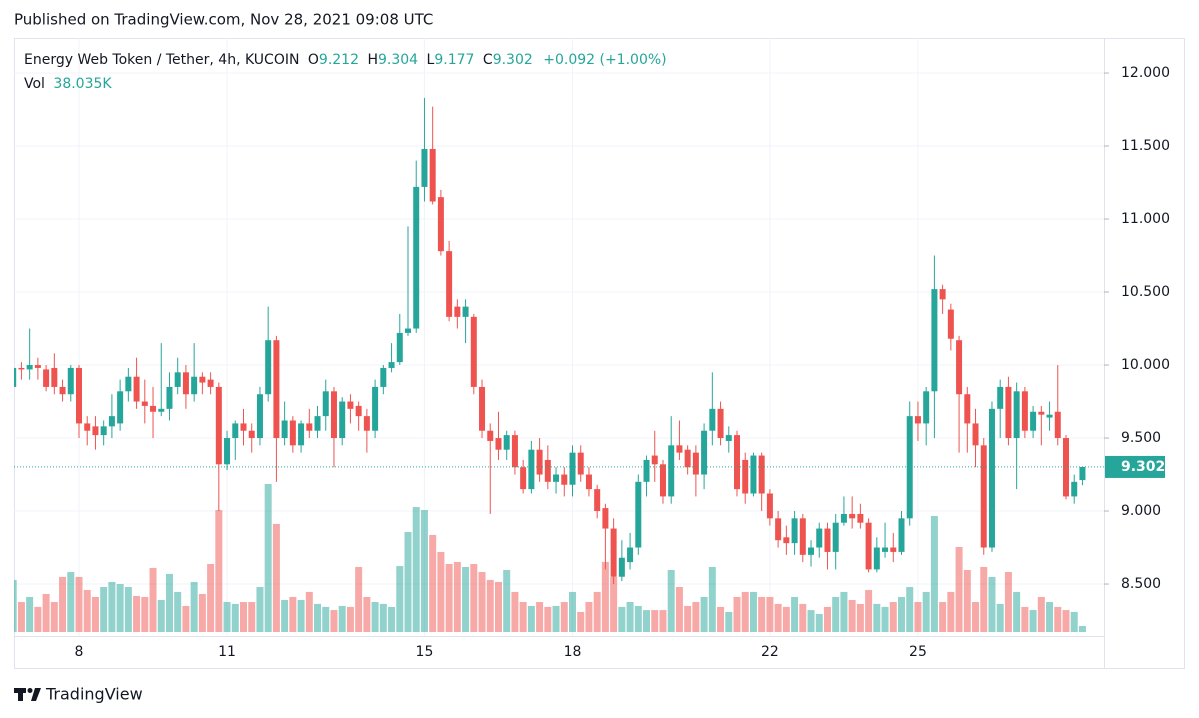 The width and height of the screenshot is (1199, 718). Describe the element at coordinates (313, 60) in the screenshot. I see `ohlc-key: O` at that location.